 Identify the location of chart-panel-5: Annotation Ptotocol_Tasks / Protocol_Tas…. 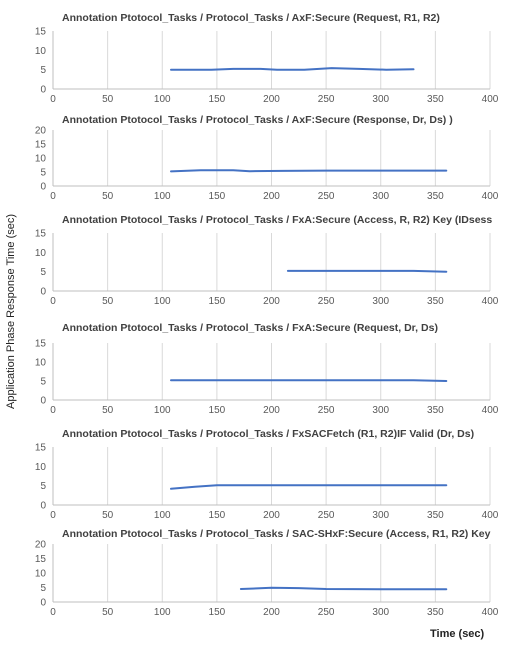
(267, 474).